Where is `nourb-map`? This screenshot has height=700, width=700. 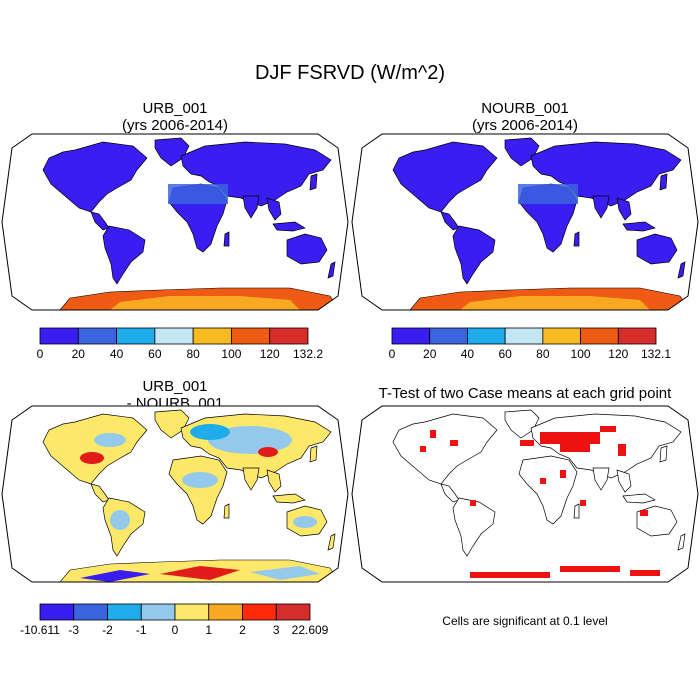 nourb-map is located at coordinates (525, 222).